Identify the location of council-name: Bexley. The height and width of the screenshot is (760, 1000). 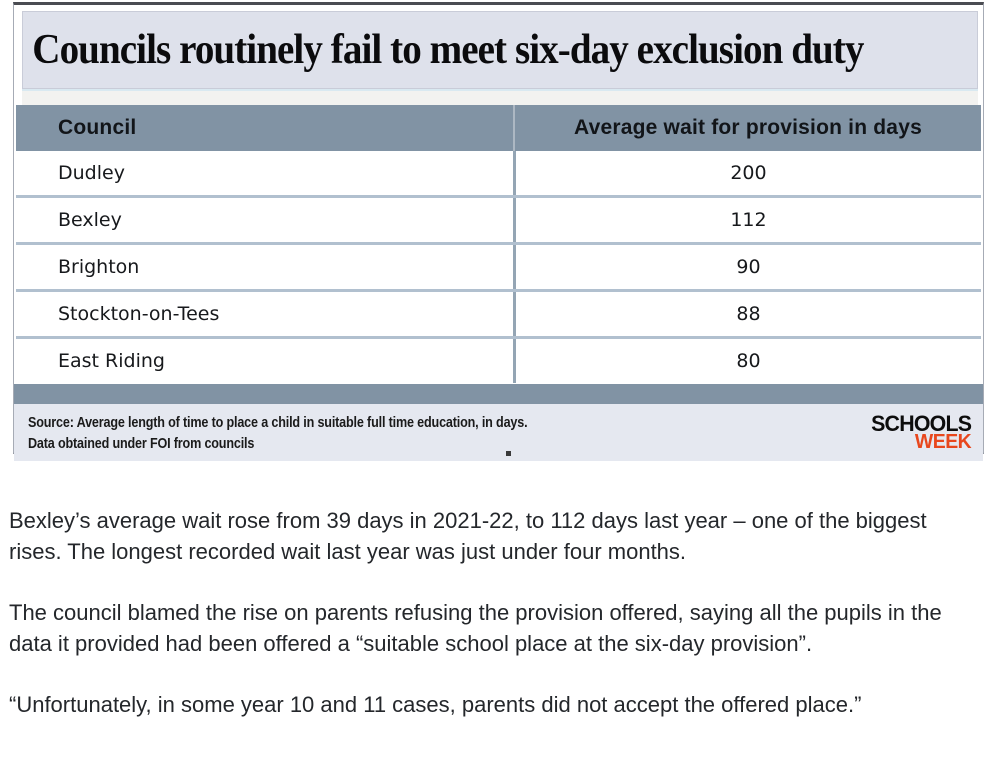
(90, 220).